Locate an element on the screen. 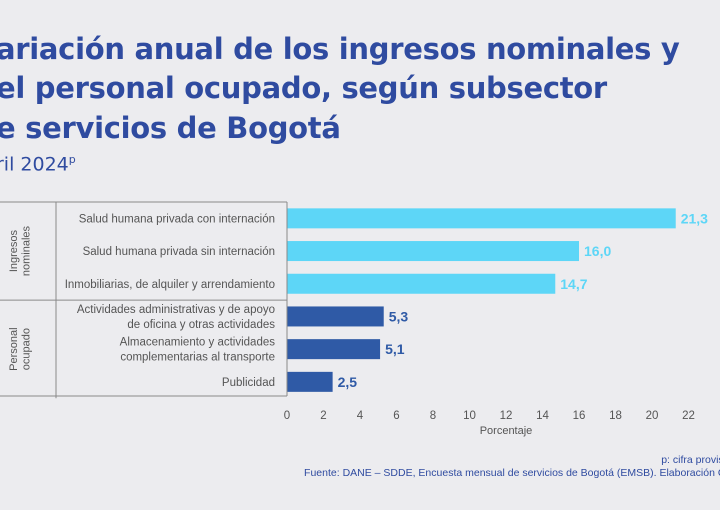  group-label: Personalocupado is located at coordinates (20, 348).